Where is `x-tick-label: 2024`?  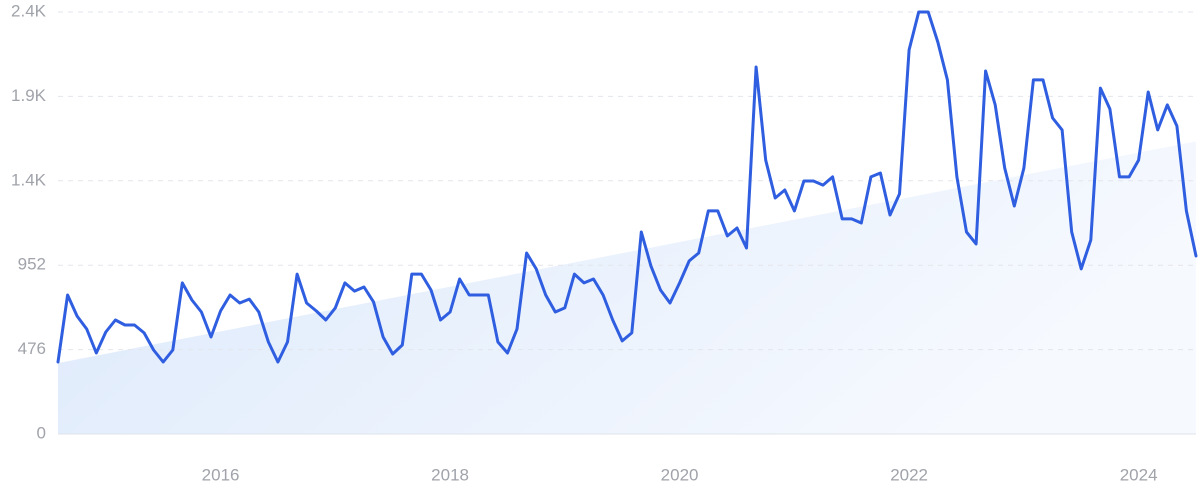 x-tick-label: 2024 is located at coordinates (1139, 474).